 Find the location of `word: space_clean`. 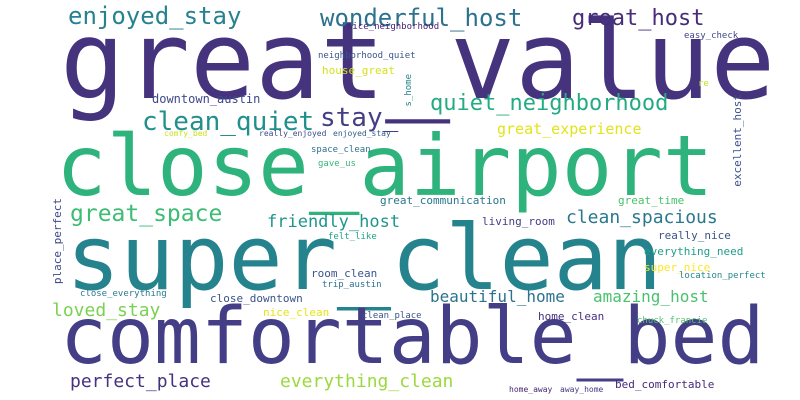

word: space_clean is located at coordinates (341, 150).